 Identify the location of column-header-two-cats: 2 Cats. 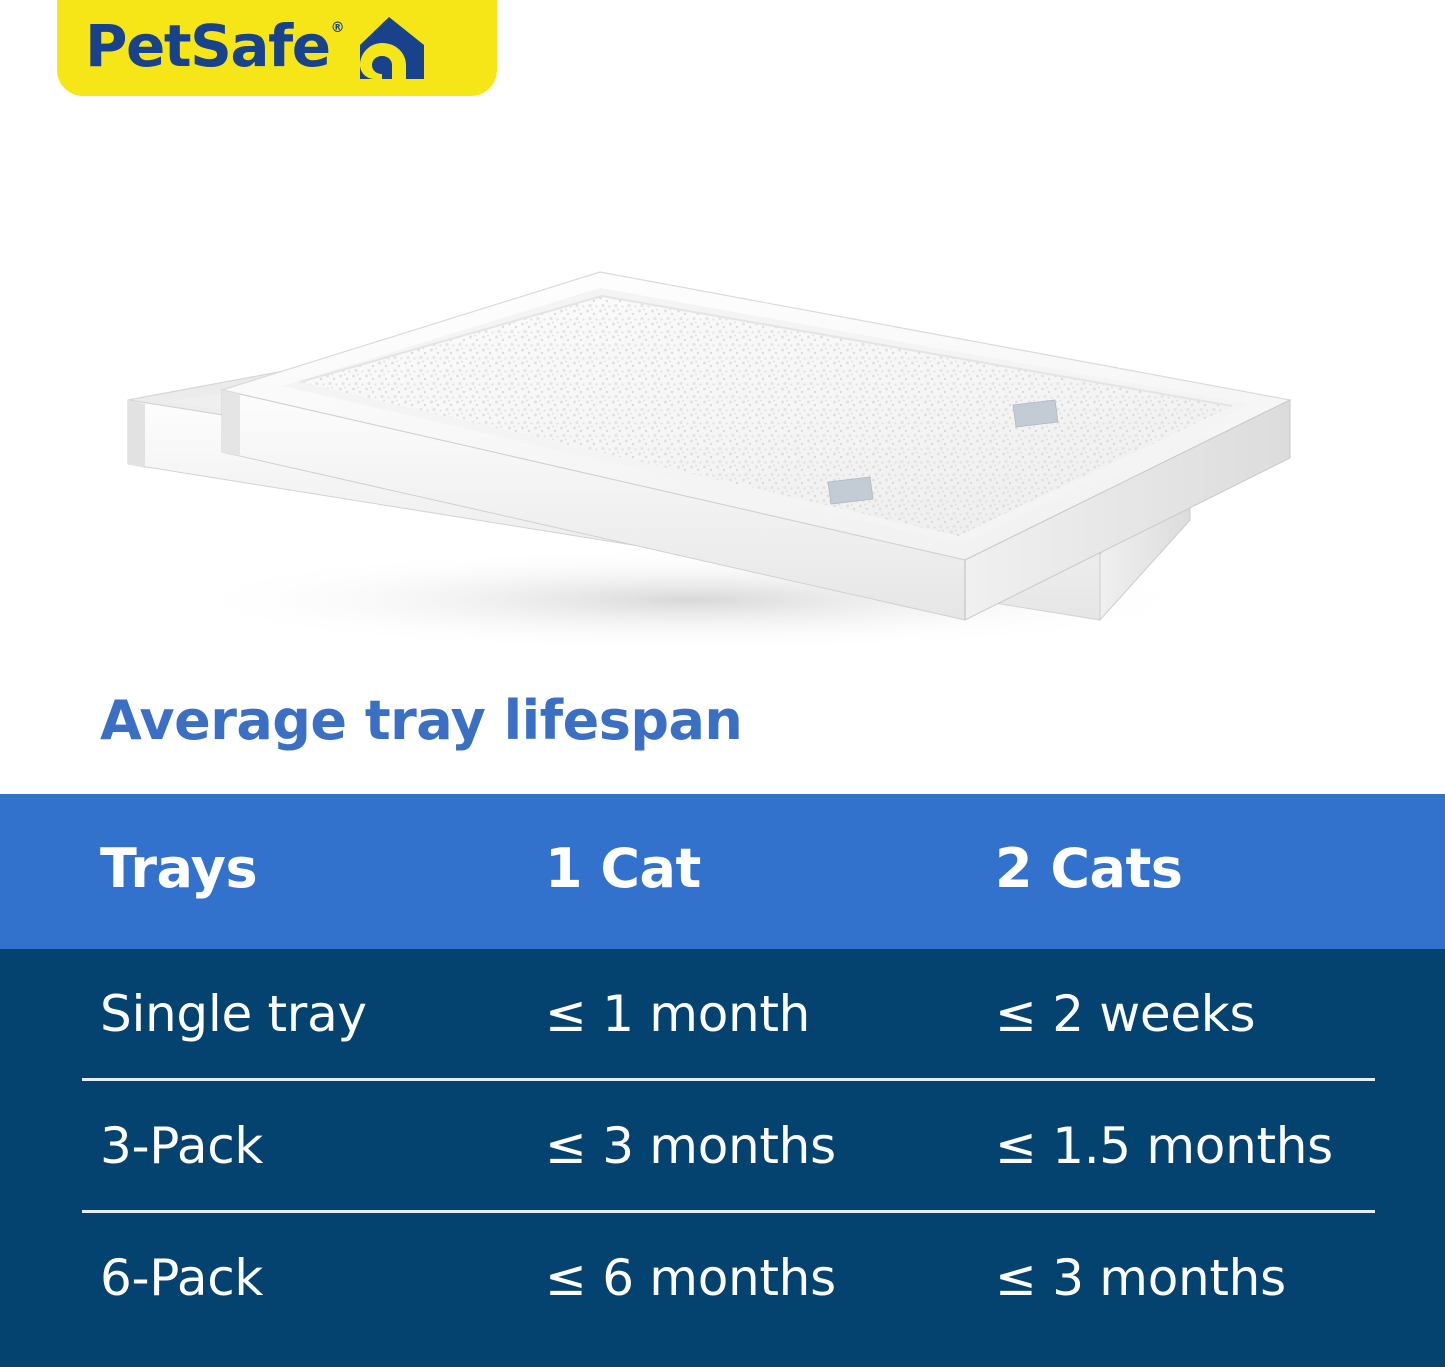
(1089, 868).